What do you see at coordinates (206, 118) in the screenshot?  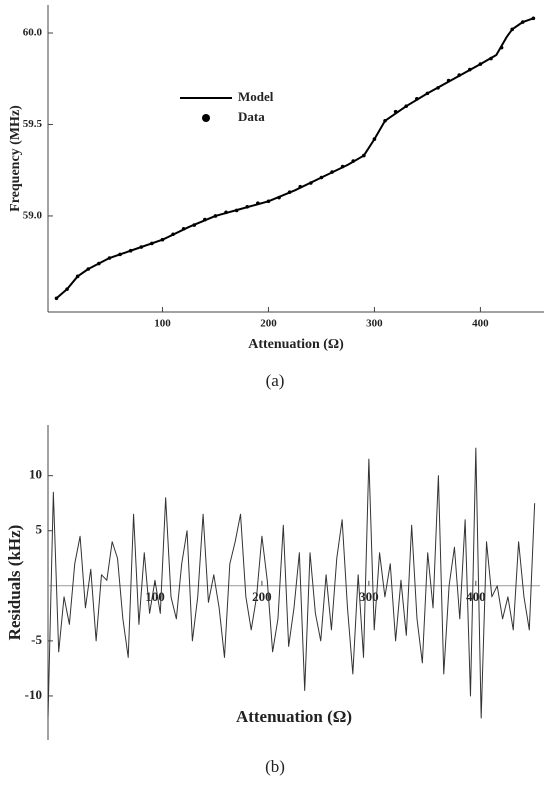 I see `legend-dot` at bounding box center [206, 118].